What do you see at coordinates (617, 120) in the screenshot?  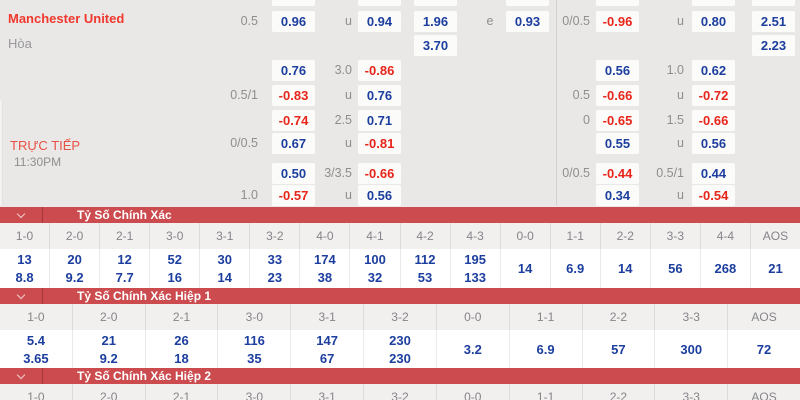 I see `odds-value: -0.65` at bounding box center [617, 120].